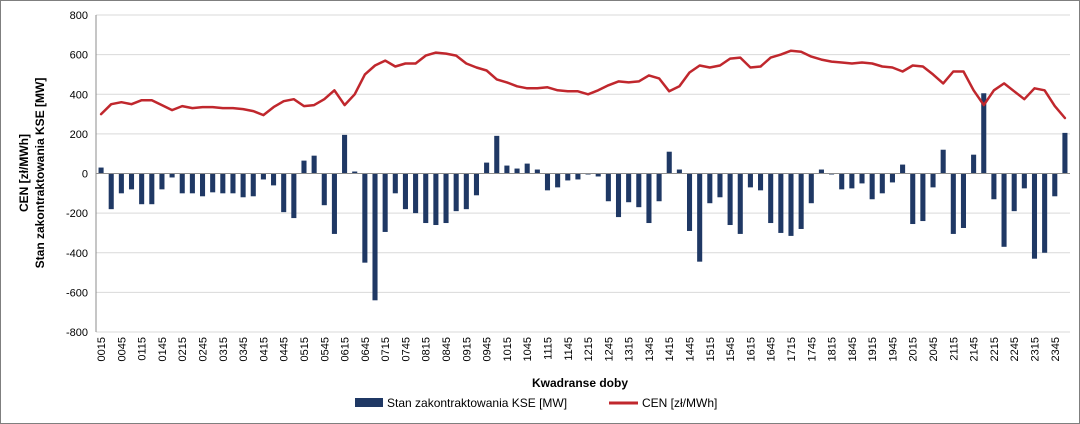 This screenshot has width=1080, height=424. I want to click on x-tick-label: 0515, so click(305, 349).